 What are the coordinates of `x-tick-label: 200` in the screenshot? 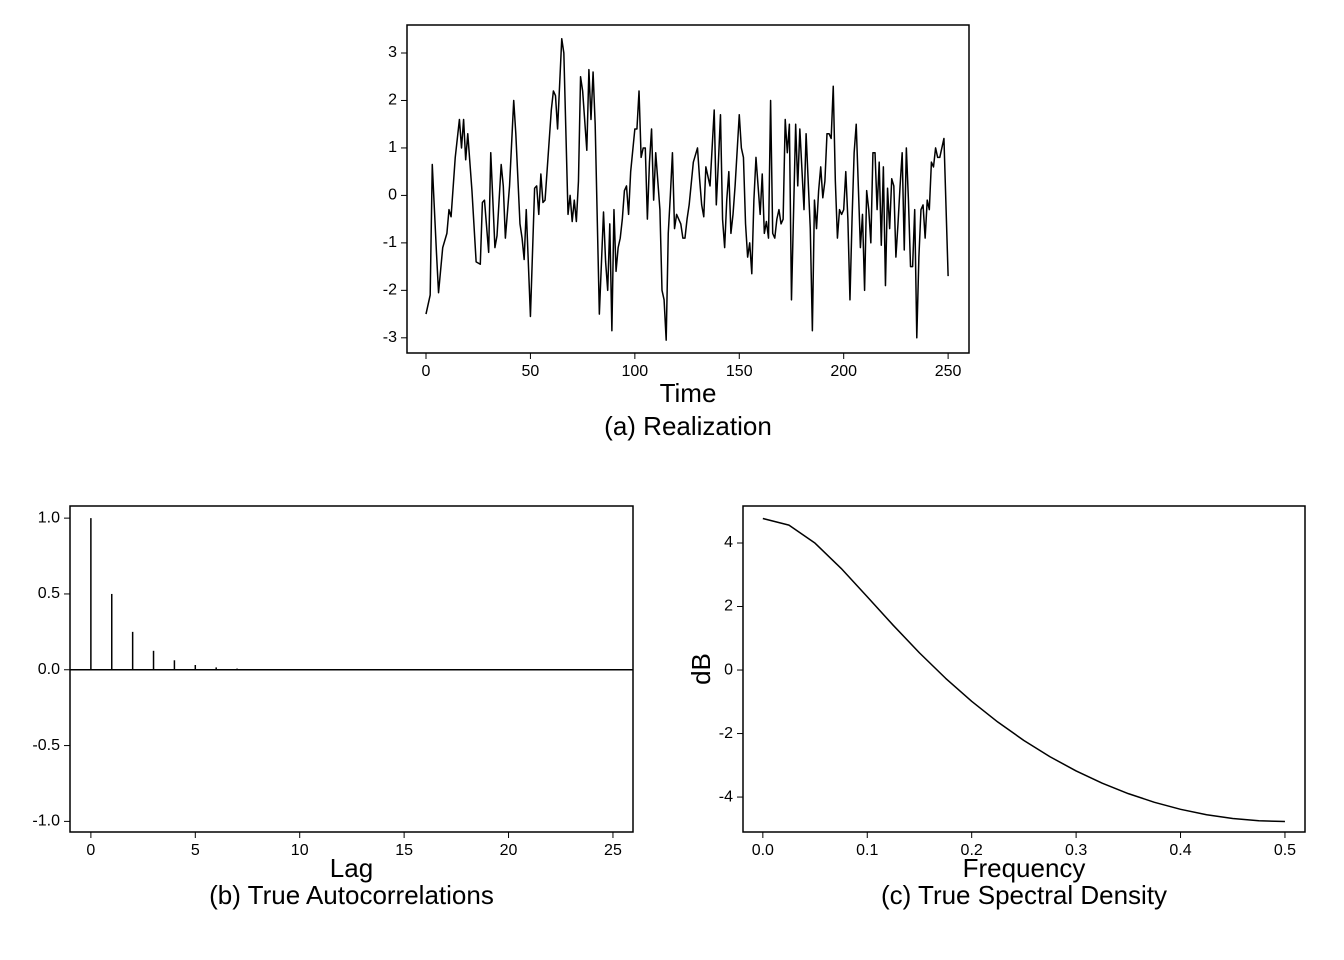 It's located at (843, 371).